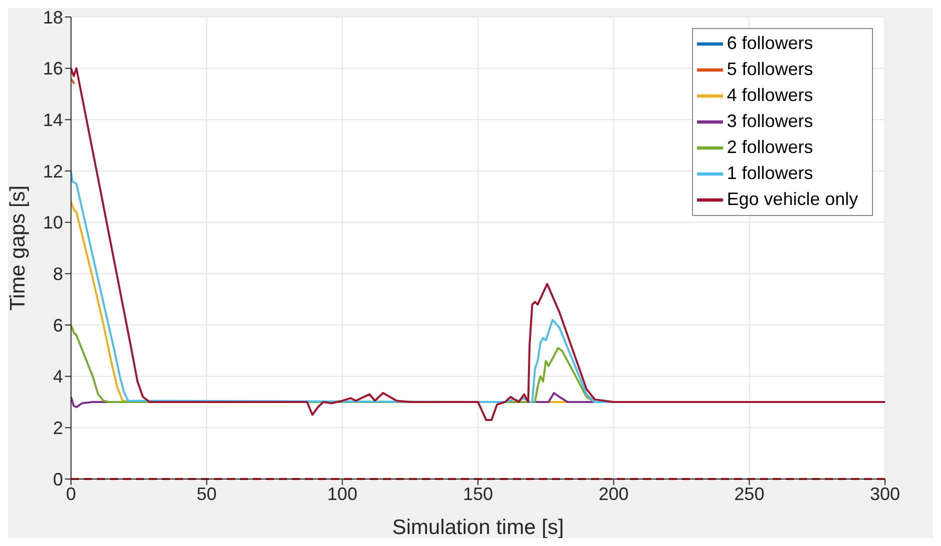 The width and height of the screenshot is (941, 546). I want to click on x-tick-label: 0, so click(71, 494).